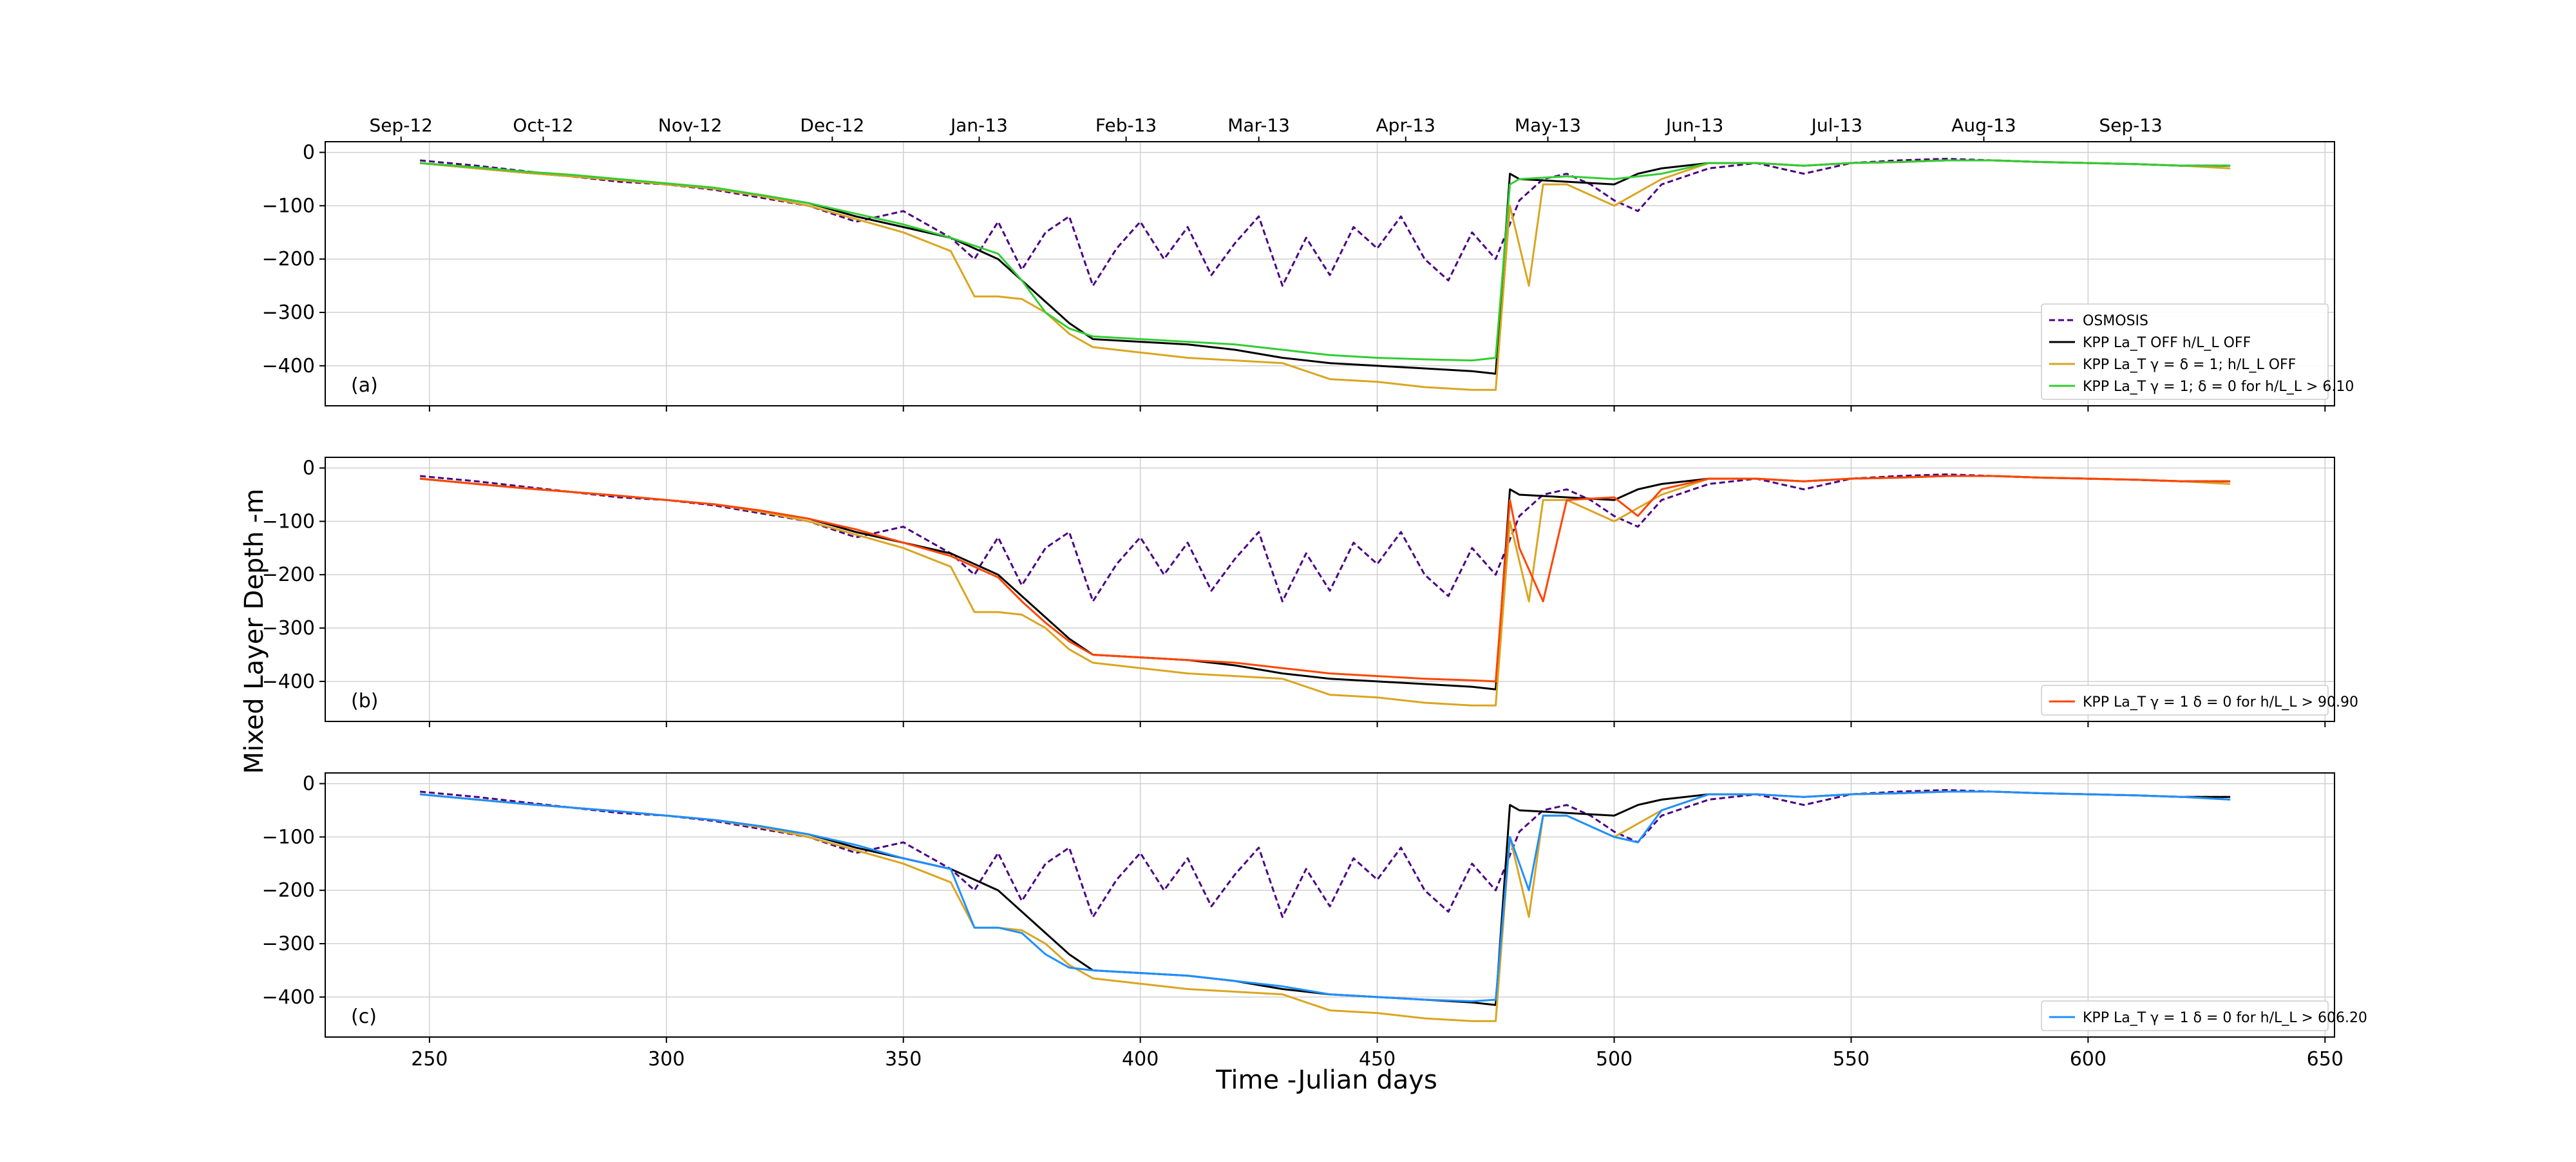 This screenshot has width=2576, height=1162. I want to click on month-label: May-13, so click(1548, 126).